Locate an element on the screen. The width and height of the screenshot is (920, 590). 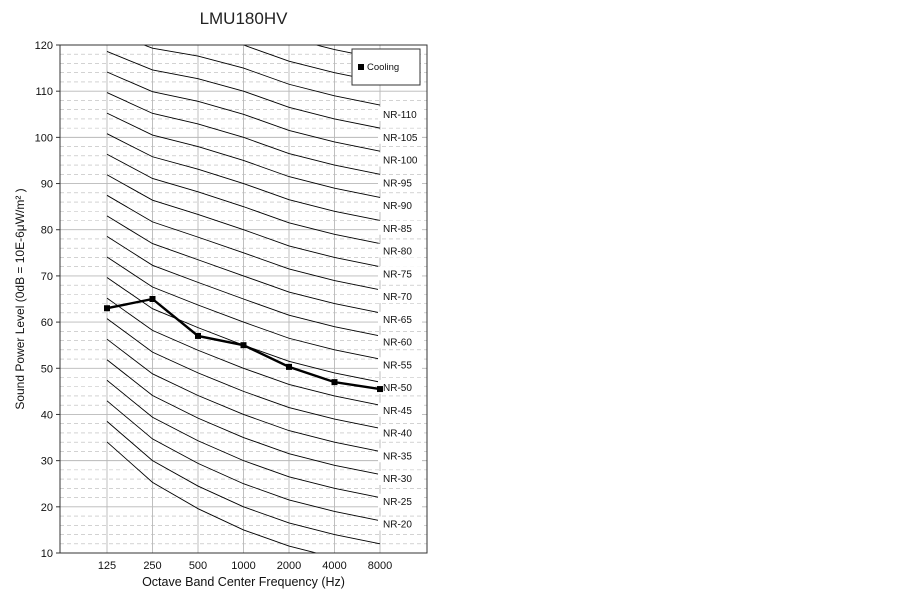
nr-label: NR-105 is located at coordinates (400, 138).